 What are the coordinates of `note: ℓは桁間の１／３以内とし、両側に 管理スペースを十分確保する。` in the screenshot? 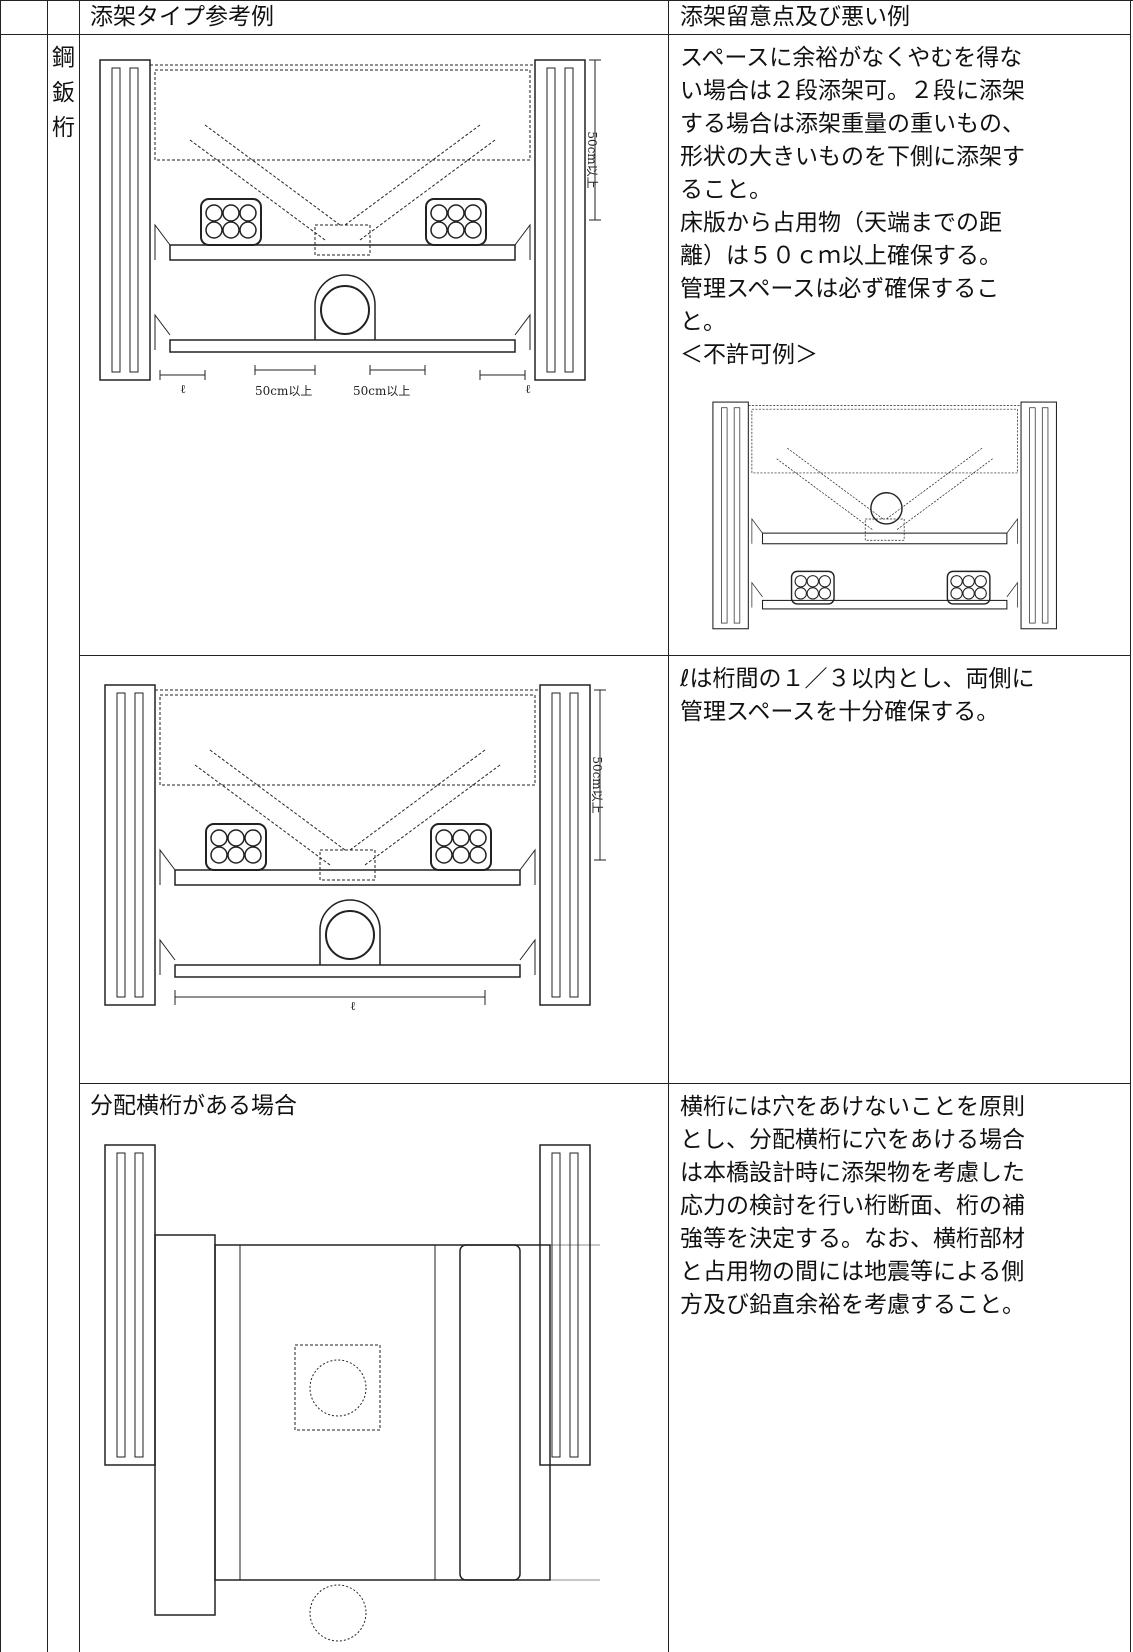 It's located at (857, 696).